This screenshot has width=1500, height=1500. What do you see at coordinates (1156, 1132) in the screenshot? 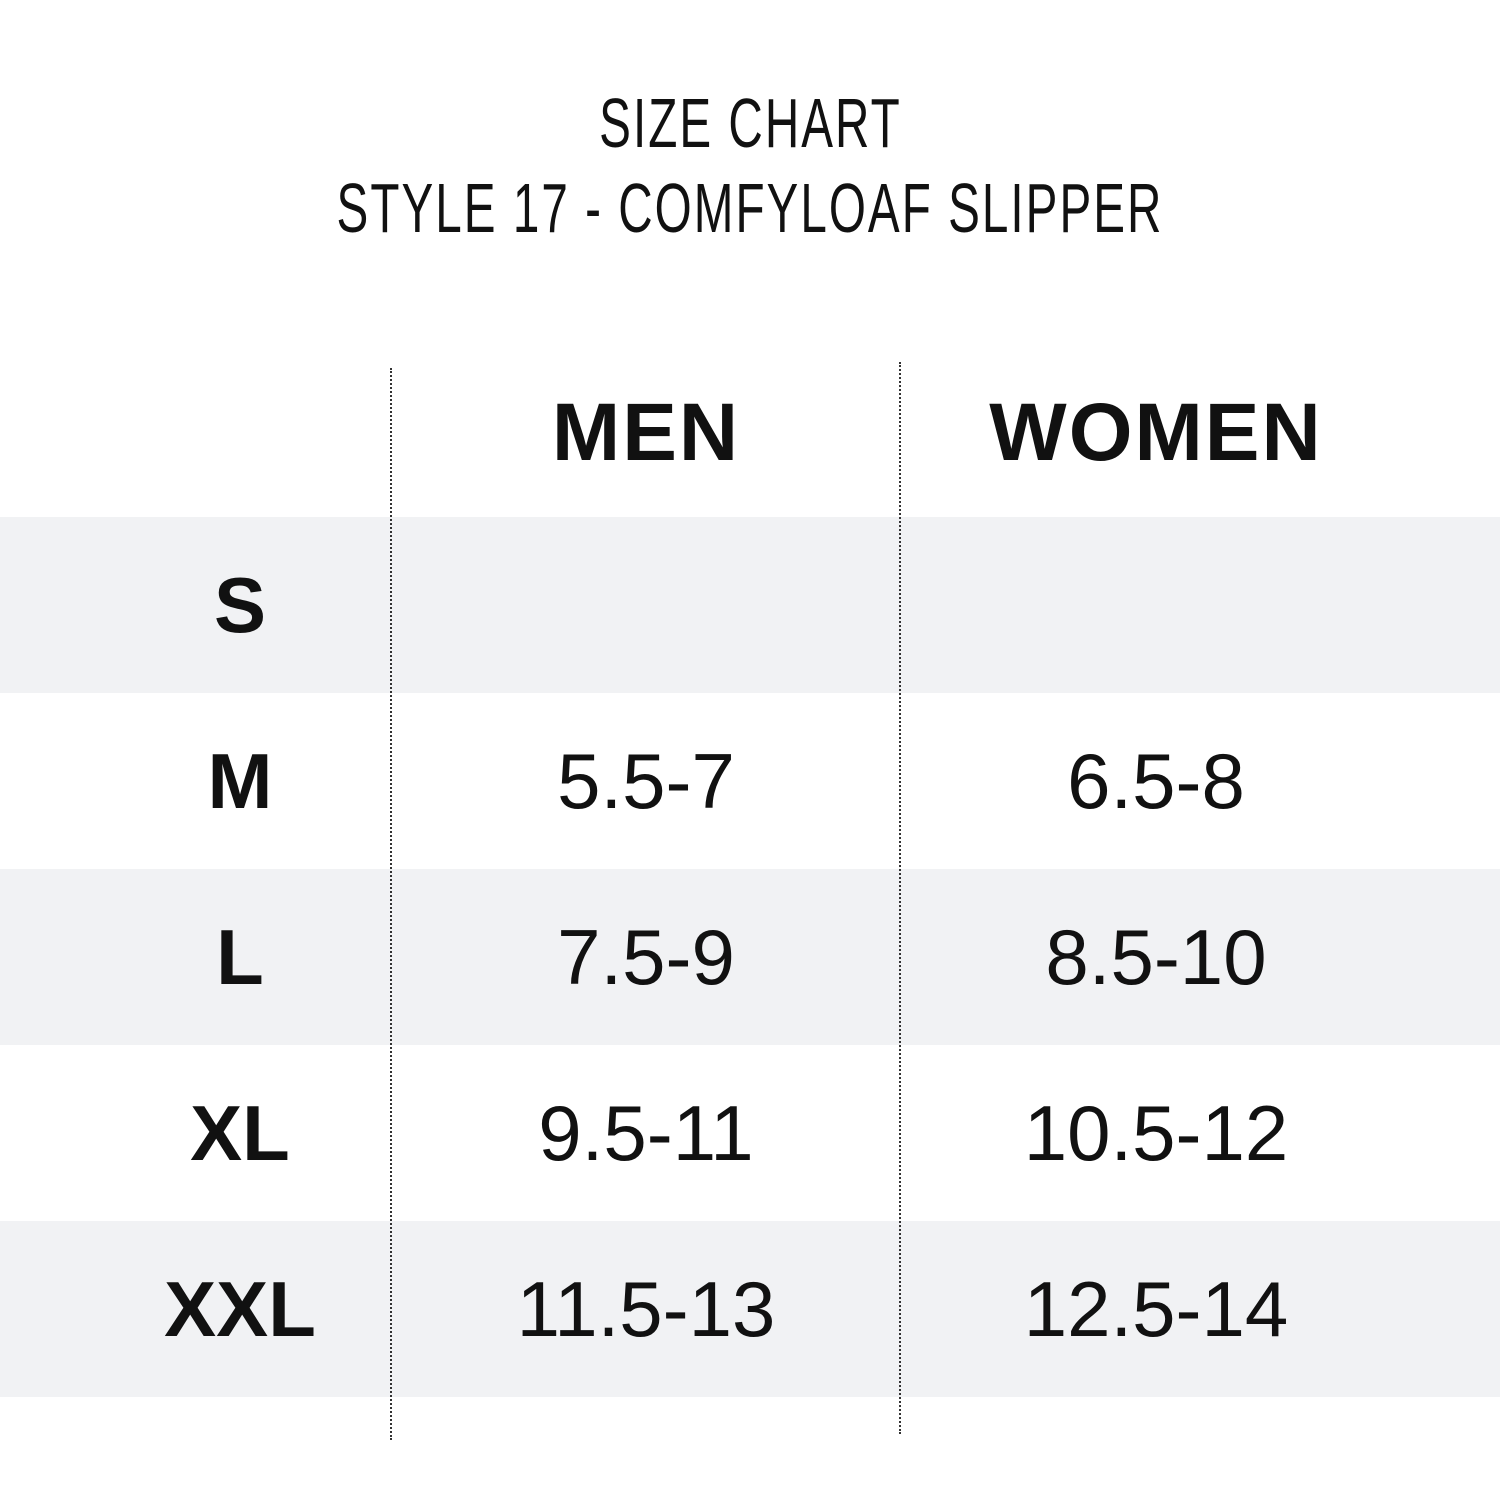
I see `women-size: 10.5-12` at bounding box center [1156, 1132].